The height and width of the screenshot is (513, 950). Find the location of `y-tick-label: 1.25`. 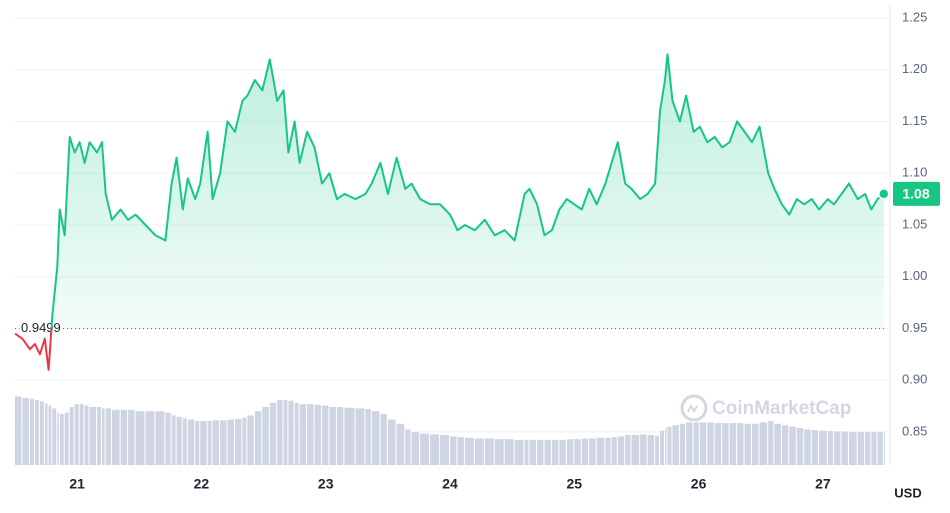

y-tick-label: 1.25 is located at coordinates (914, 16).